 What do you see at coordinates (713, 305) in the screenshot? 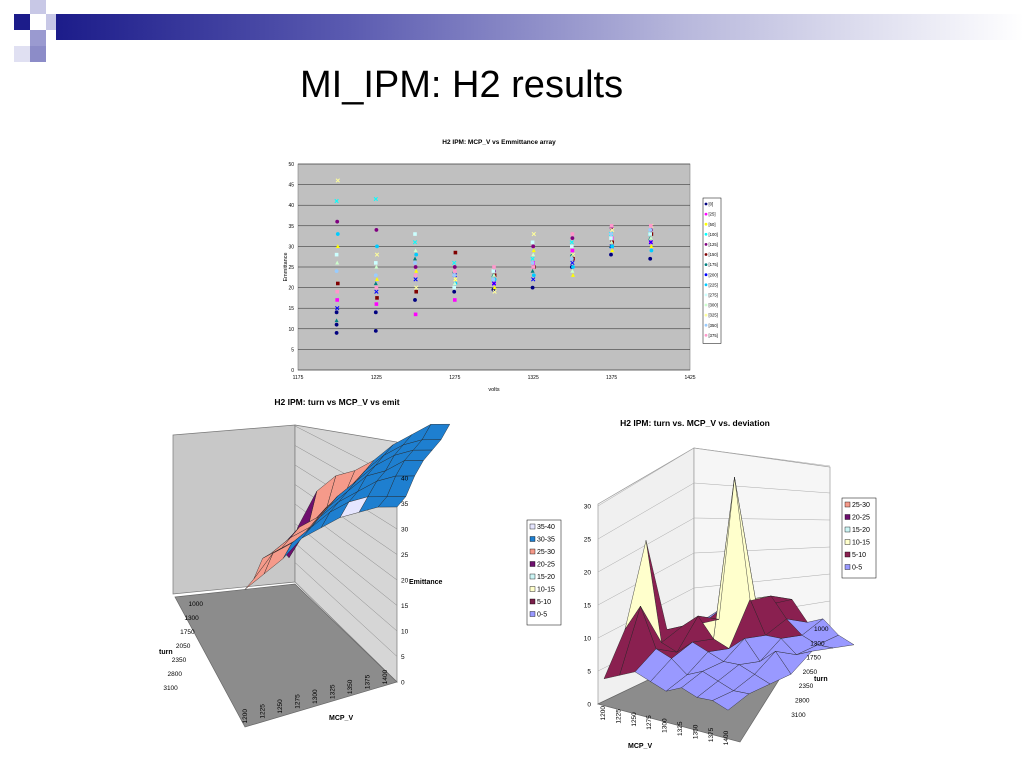
I see `legend-label: [300]` at bounding box center [713, 305].